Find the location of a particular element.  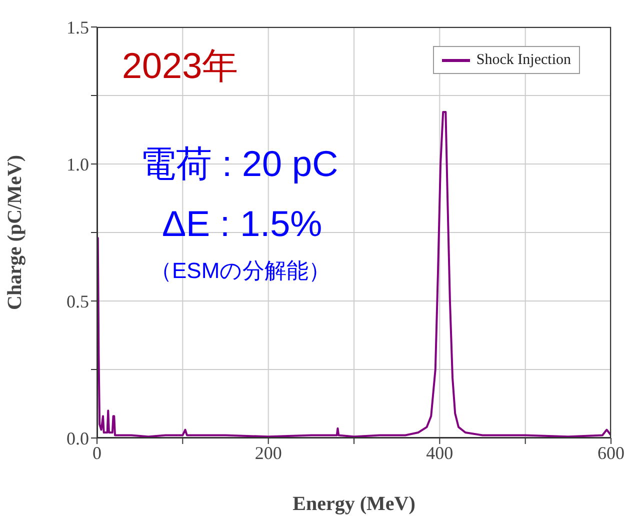

x-tick-label: 600 is located at coordinates (611, 452).